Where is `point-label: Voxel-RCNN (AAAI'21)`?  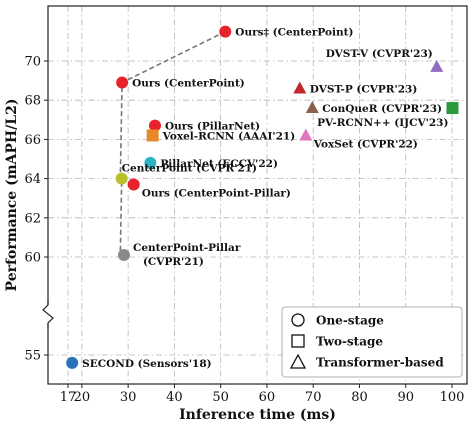
point-label: Voxel-RCNN (AAAI'21) is located at coordinates (229, 136).